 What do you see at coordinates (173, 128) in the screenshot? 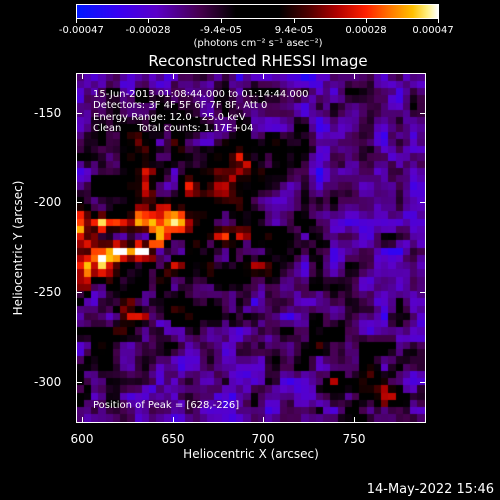
I see `algorithm-annotation: Clean Total counts: 1.17E+04` at bounding box center [173, 128].